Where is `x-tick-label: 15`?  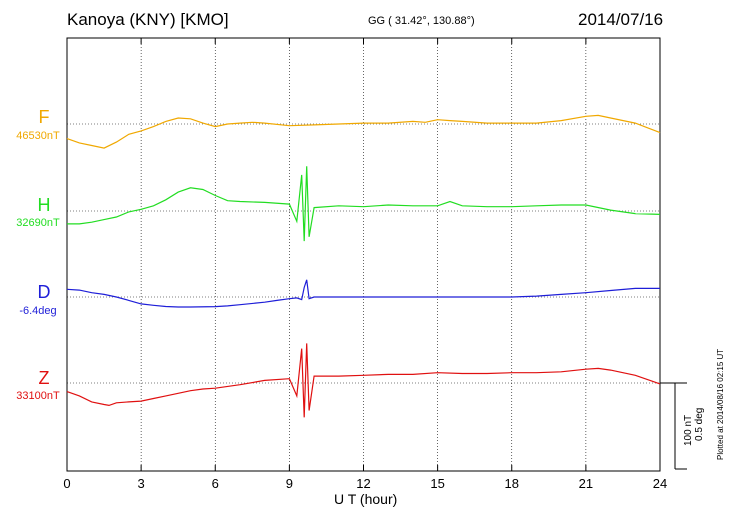 x-tick-label: 15 is located at coordinates (437, 483).